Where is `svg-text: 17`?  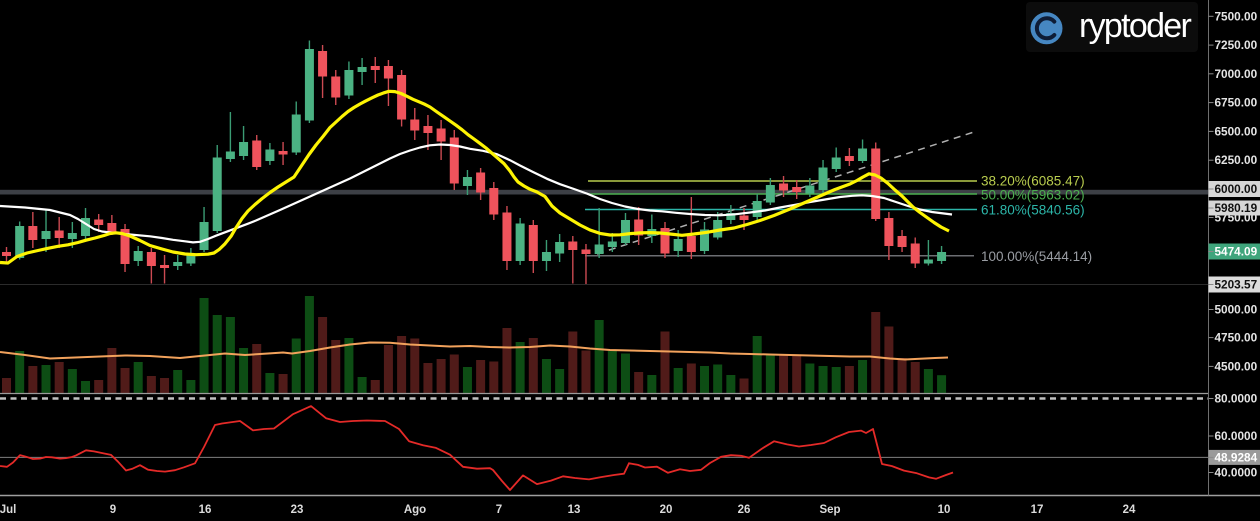 svg-text: 17 is located at coordinates (1037, 510).